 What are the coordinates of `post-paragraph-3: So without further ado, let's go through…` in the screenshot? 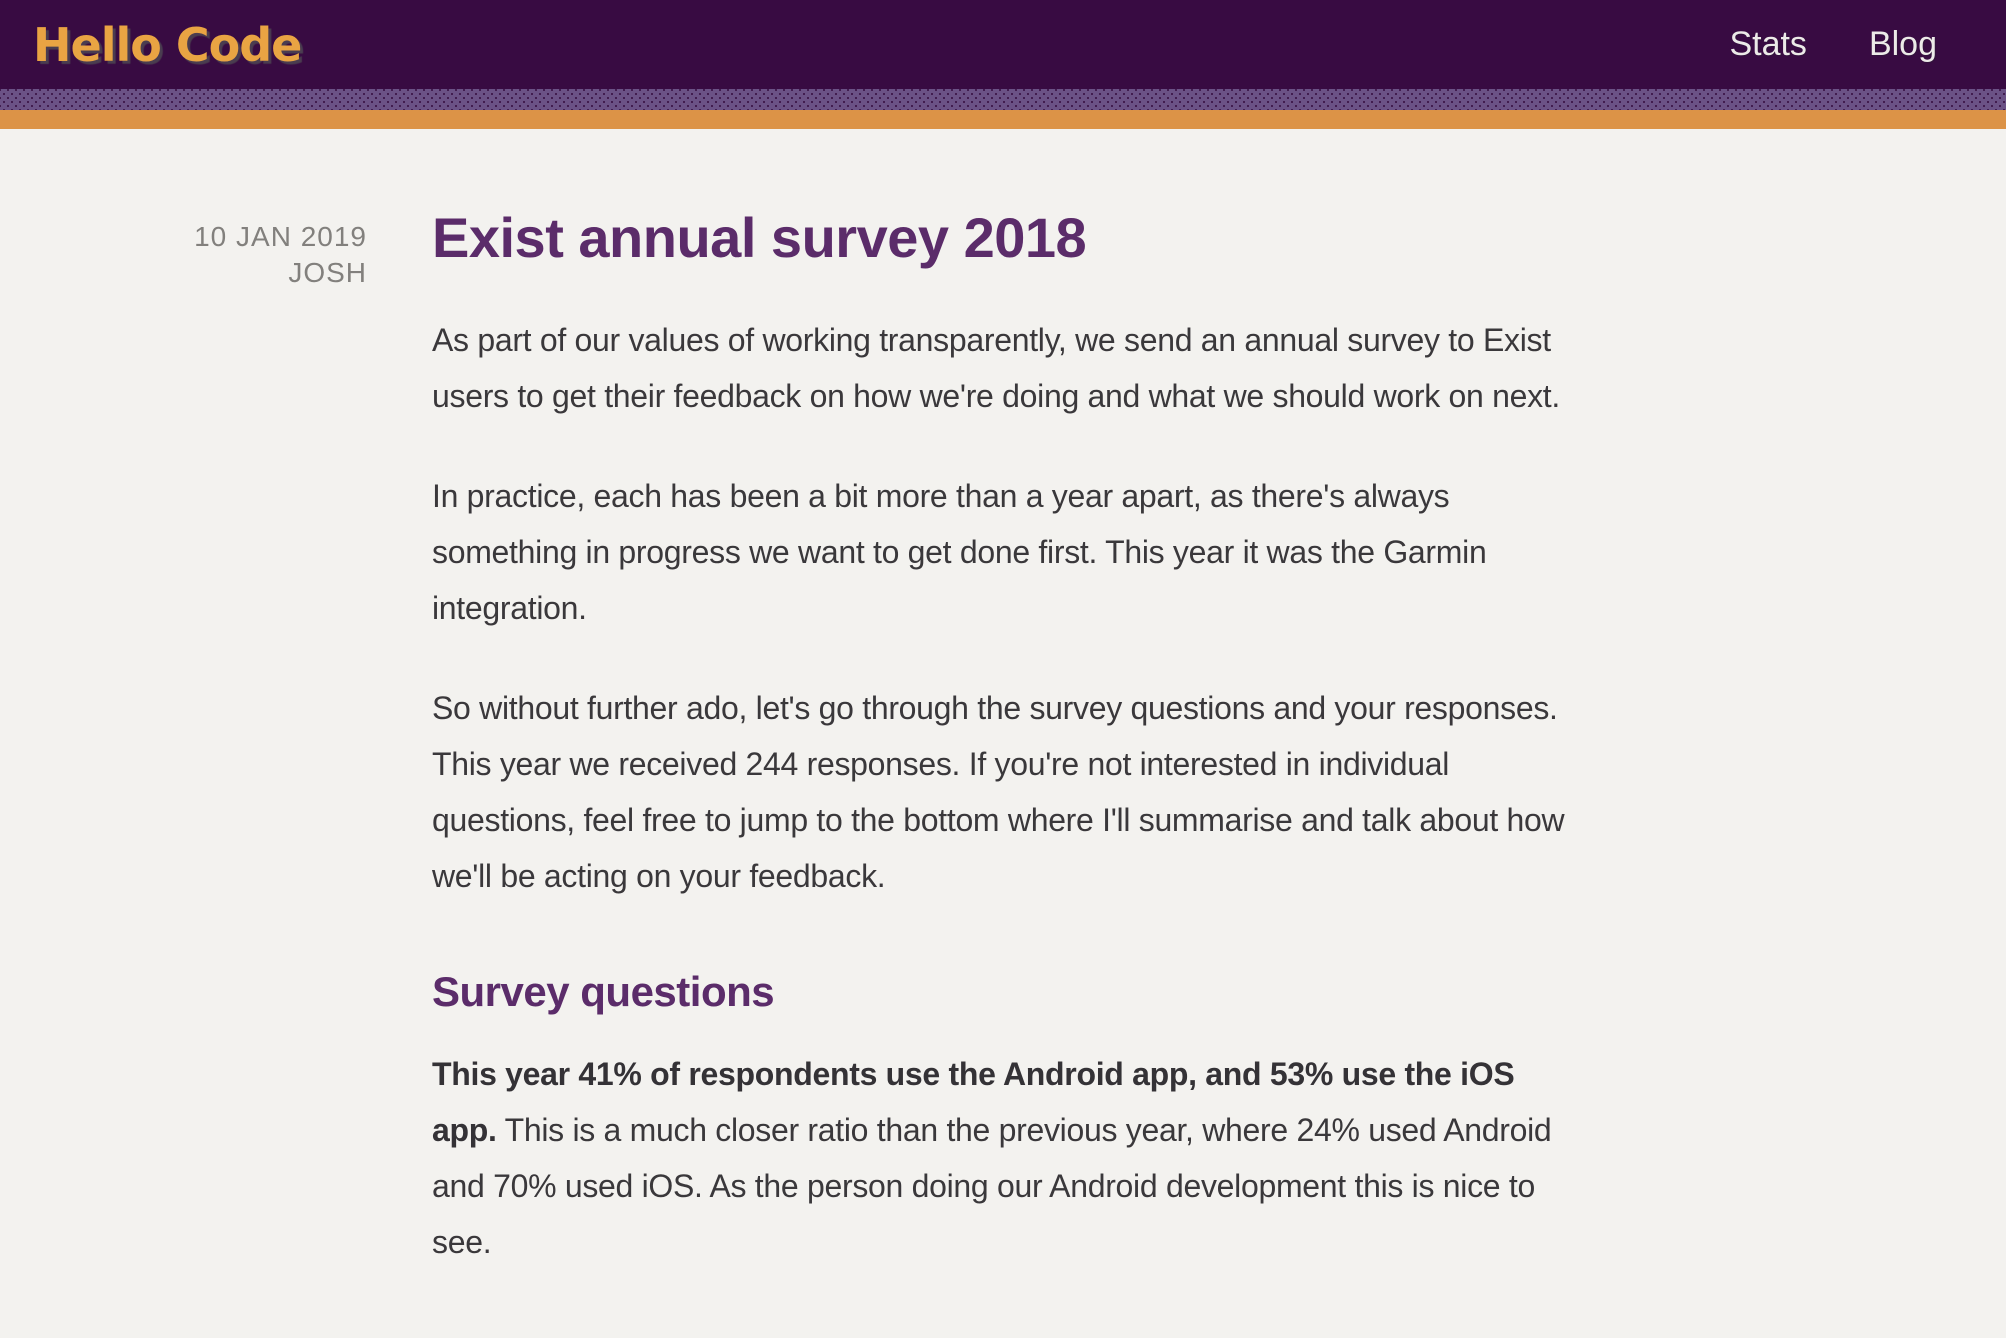 It's located at (998, 792).